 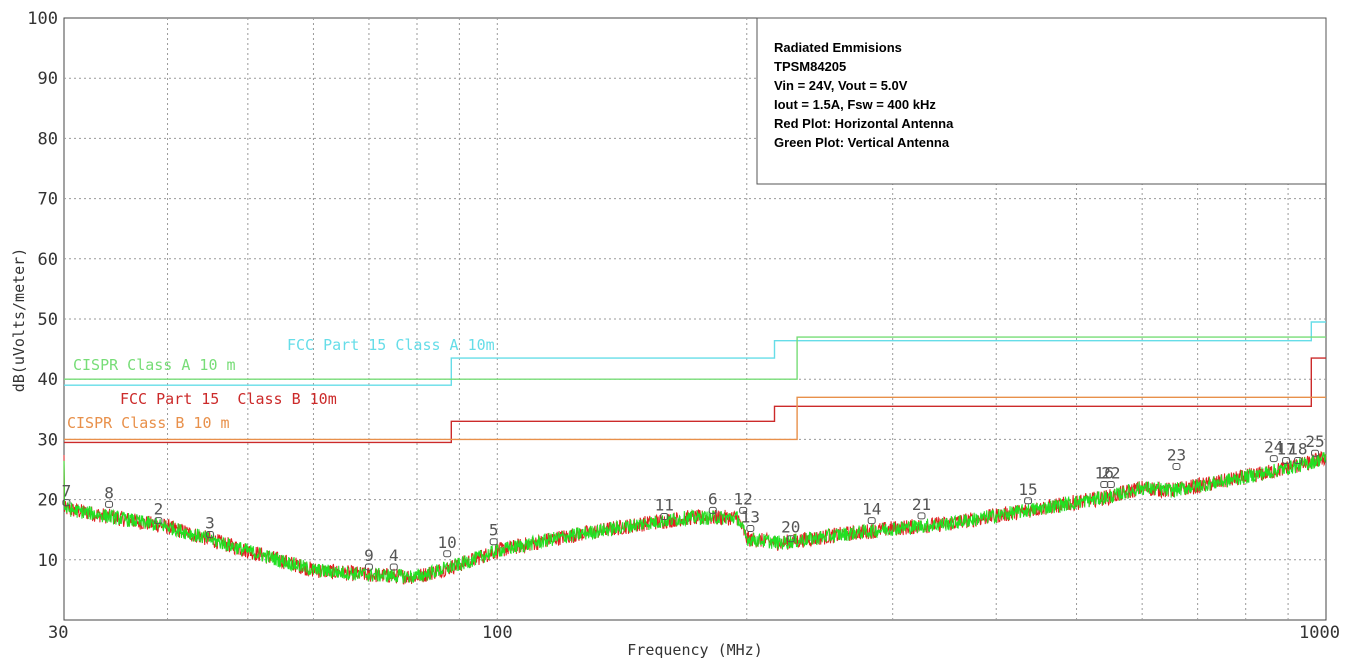 What do you see at coordinates (713, 498) in the screenshot?
I see `peak-marker-label: 6` at bounding box center [713, 498].